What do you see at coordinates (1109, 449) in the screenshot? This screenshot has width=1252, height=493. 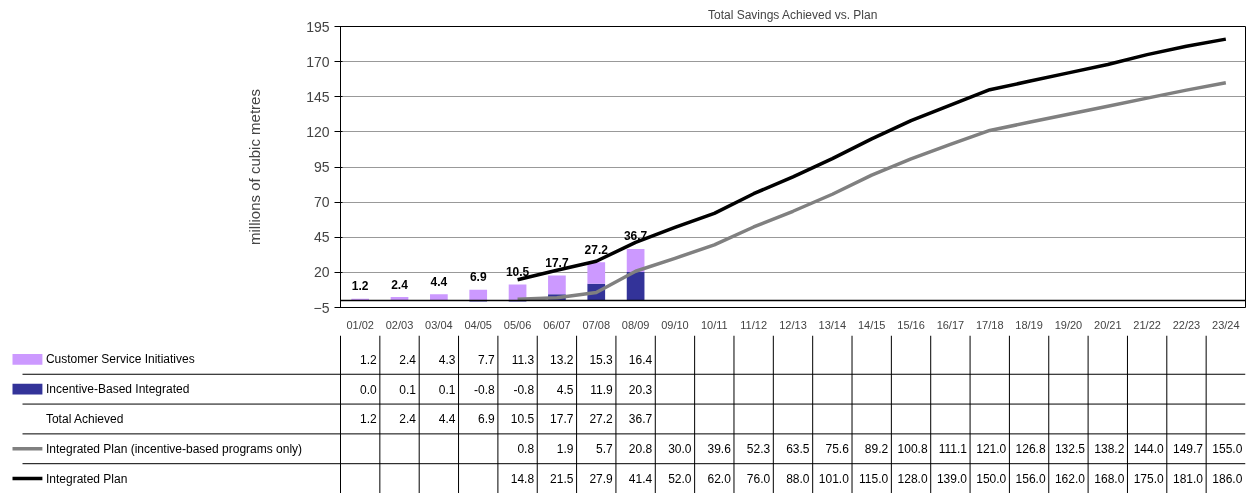 I see `data-label: 138.2` at bounding box center [1109, 449].